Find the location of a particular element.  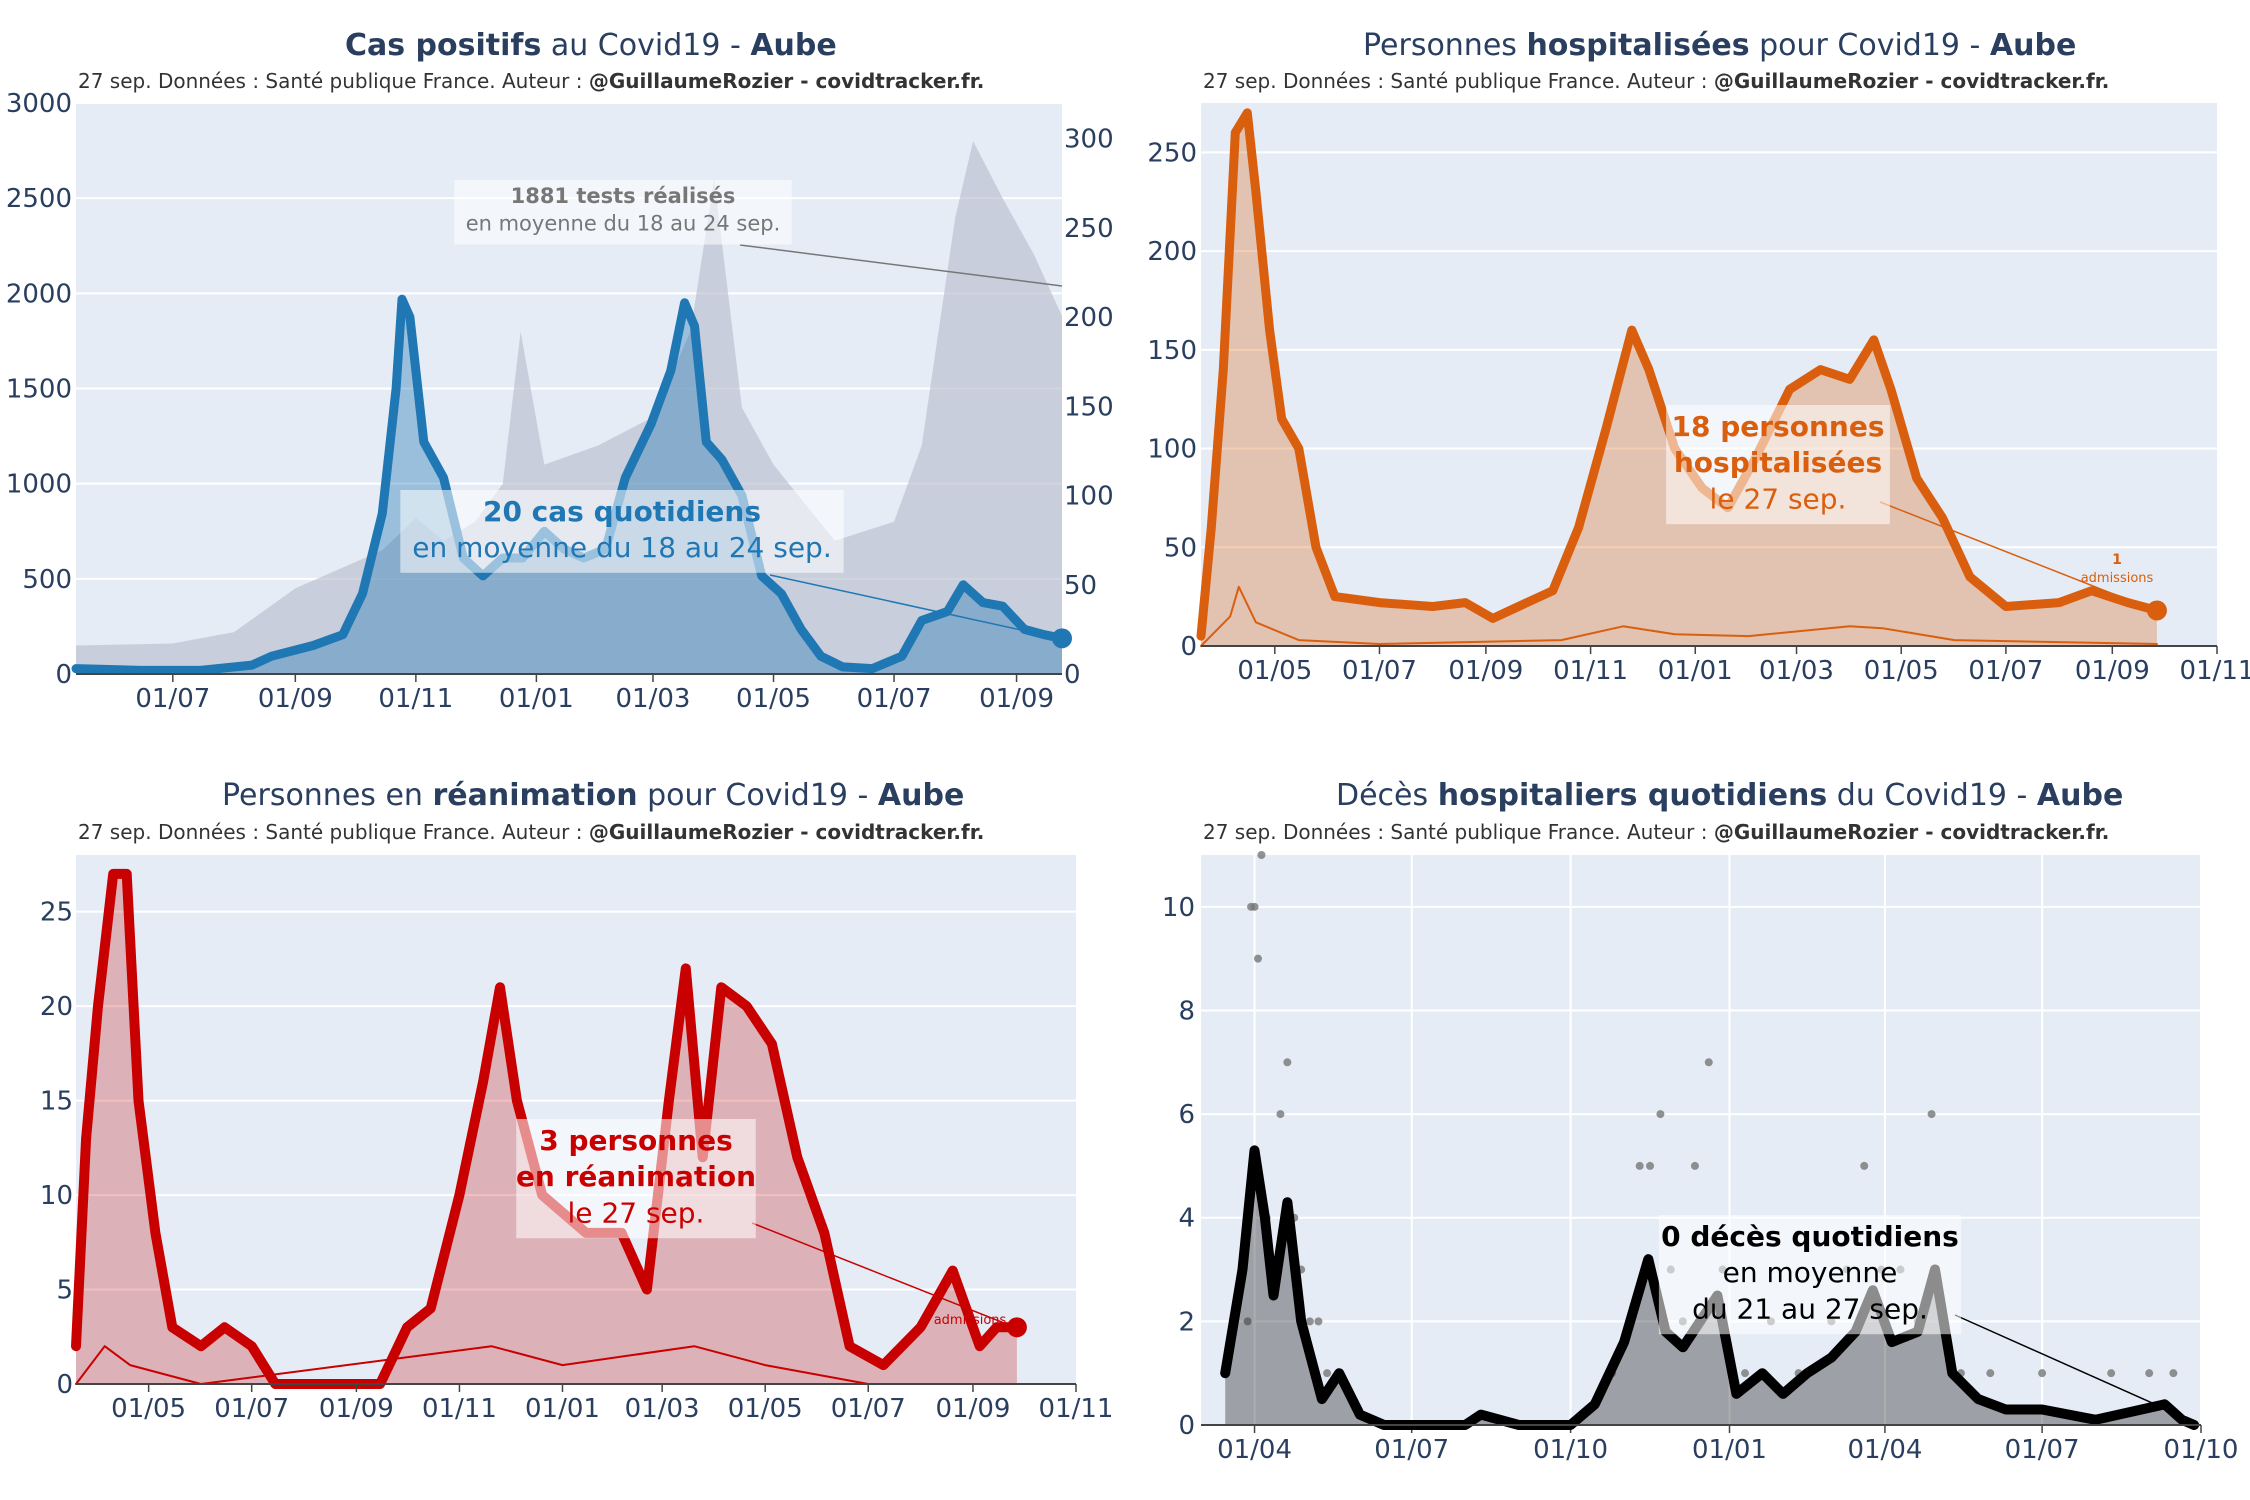

deaths-line is located at coordinates (1710, 1287).